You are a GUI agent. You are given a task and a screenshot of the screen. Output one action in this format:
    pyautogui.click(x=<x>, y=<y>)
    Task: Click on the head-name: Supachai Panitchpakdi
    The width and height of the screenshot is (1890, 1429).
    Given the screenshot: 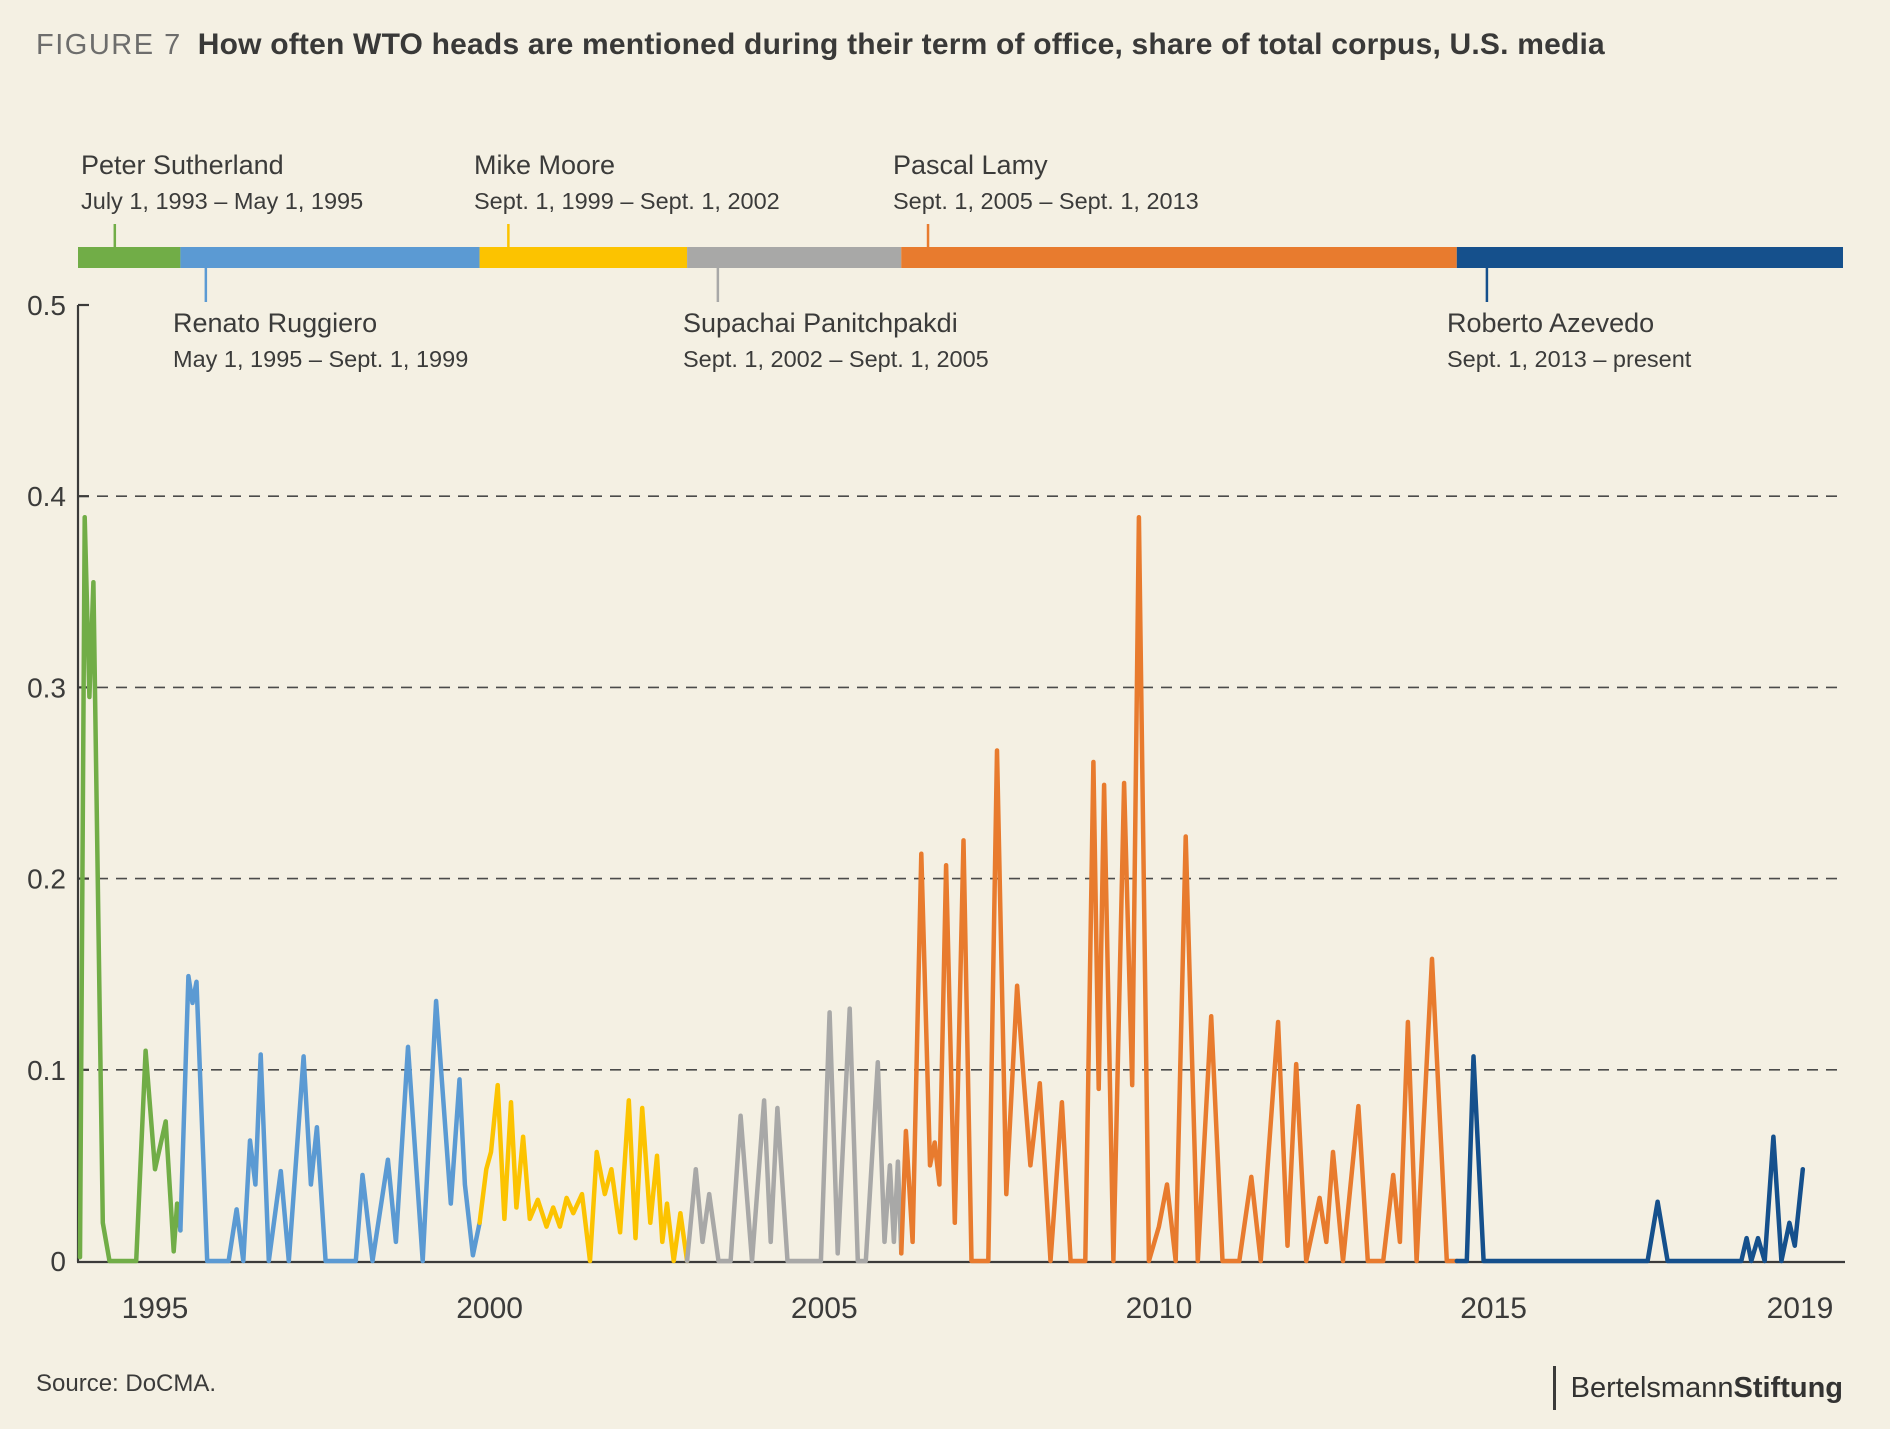 What is the action you would take?
    pyautogui.click(x=820, y=323)
    